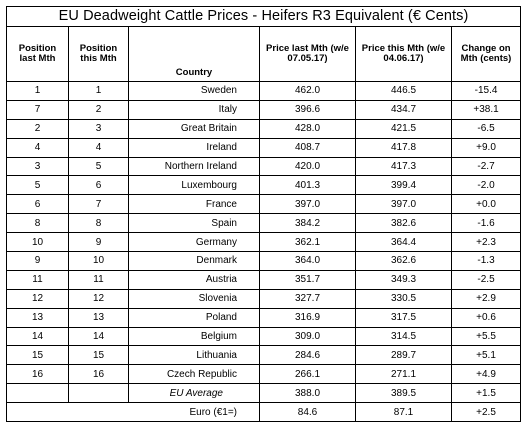 Image resolution: width=527 pixels, height=422 pixels. I want to click on cell-country: Luxembourg, so click(194, 185).